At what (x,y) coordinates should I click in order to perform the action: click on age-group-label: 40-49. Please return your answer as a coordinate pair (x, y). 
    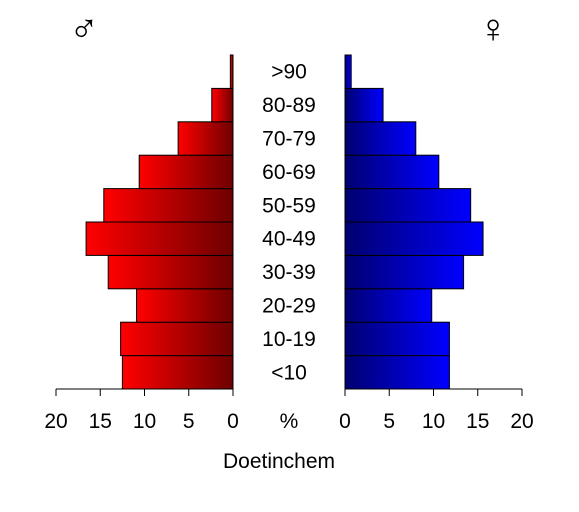
    Looking at the image, I should click on (289, 239).